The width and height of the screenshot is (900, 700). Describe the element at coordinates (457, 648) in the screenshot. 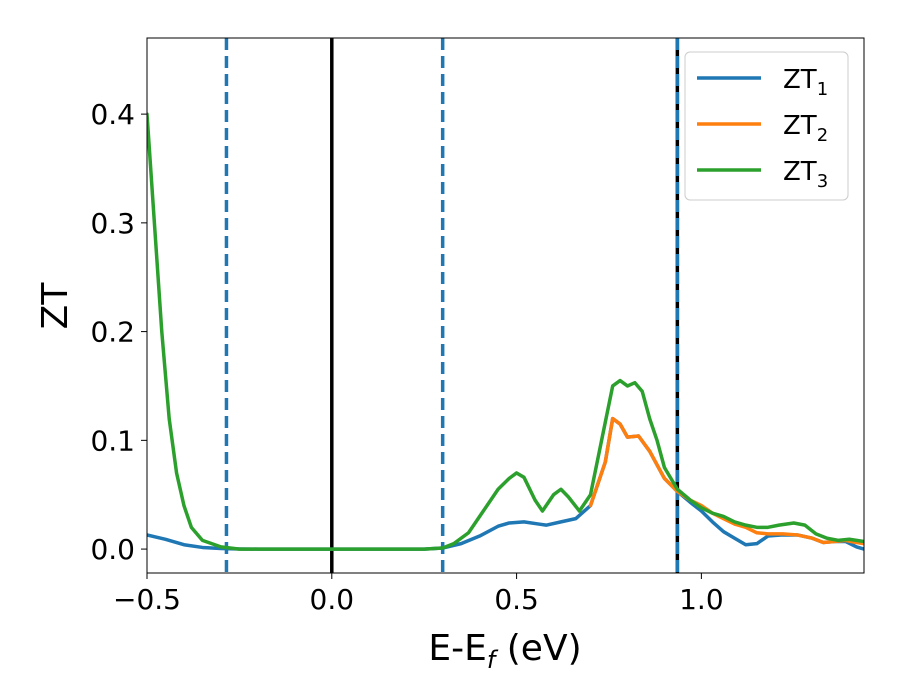

I see `x-axis-title-main: E-E` at that location.